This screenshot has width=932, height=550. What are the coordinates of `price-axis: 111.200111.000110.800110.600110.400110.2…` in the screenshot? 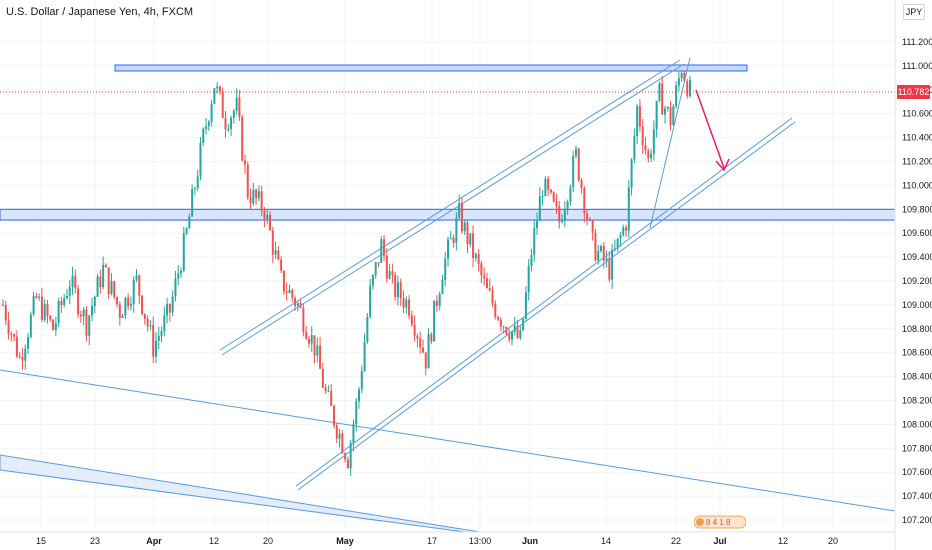 It's located at (913, 275).